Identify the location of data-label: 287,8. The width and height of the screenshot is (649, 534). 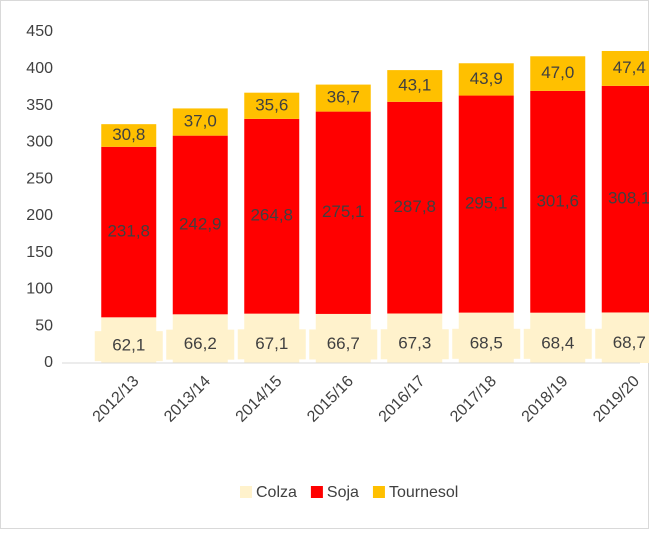
(414, 206).